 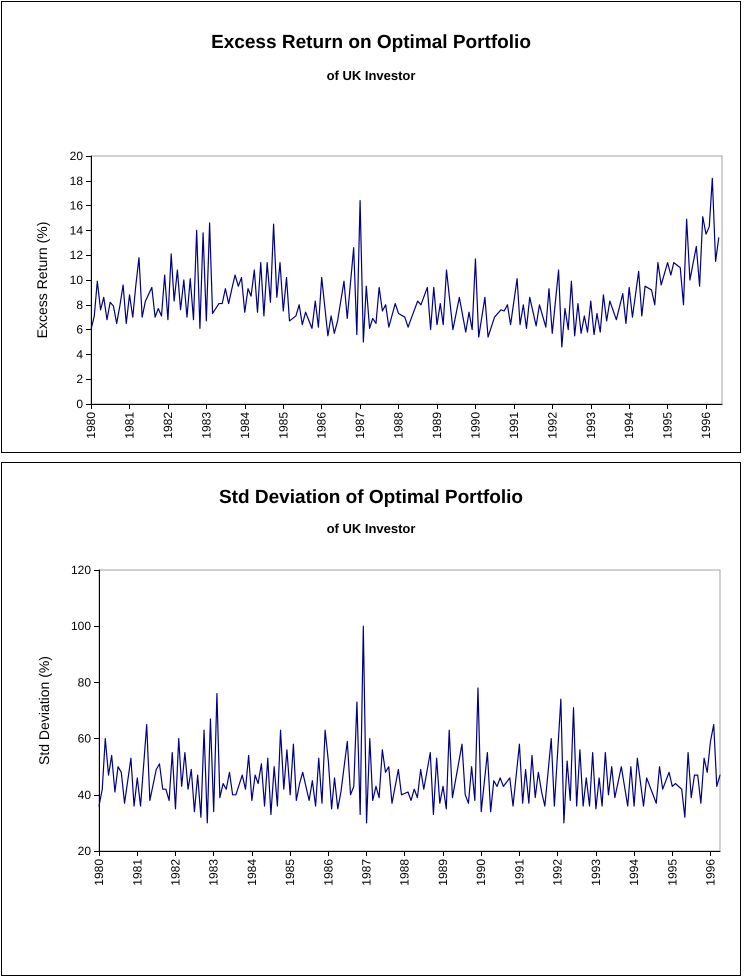 What do you see at coordinates (77, 255) in the screenshot?
I see `y-tick-label: 12` at bounding box center [77, 255].